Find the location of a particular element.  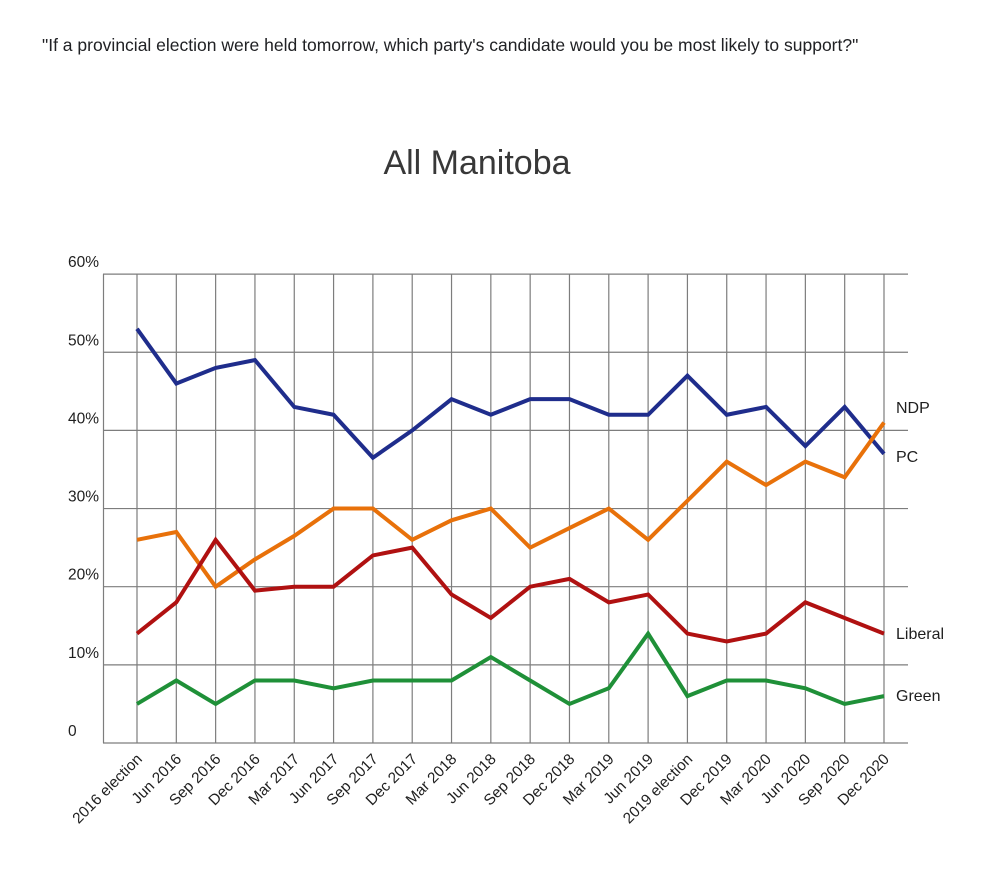

series-line-green is located at coordinates (510, 668).